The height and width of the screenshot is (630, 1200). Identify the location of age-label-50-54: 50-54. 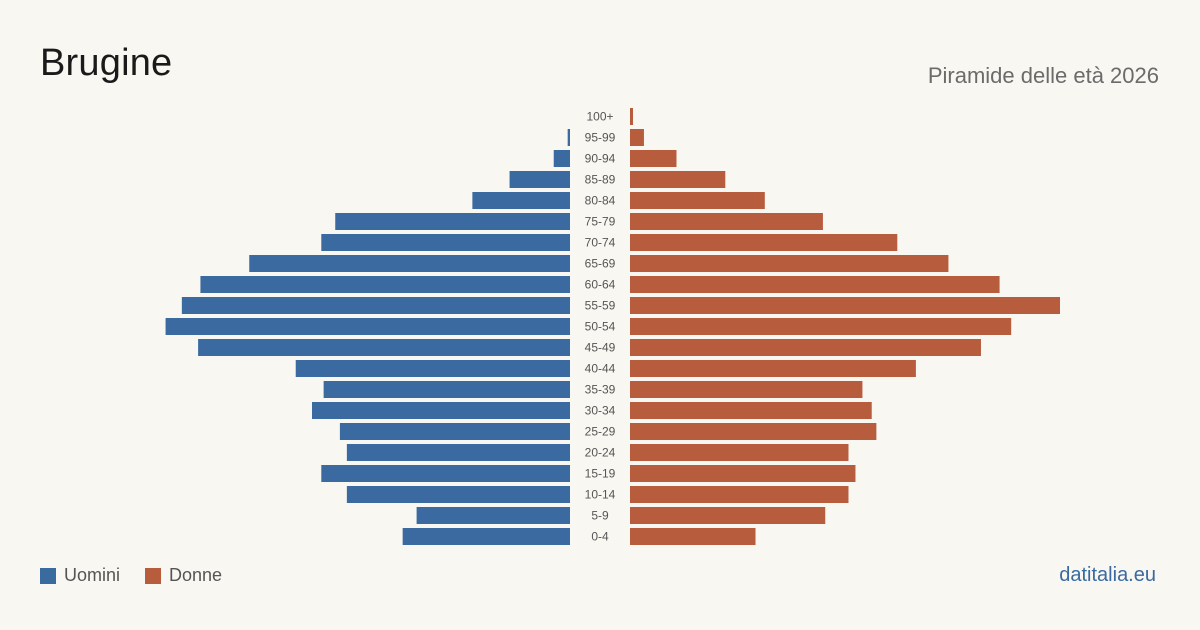
(600, 327).